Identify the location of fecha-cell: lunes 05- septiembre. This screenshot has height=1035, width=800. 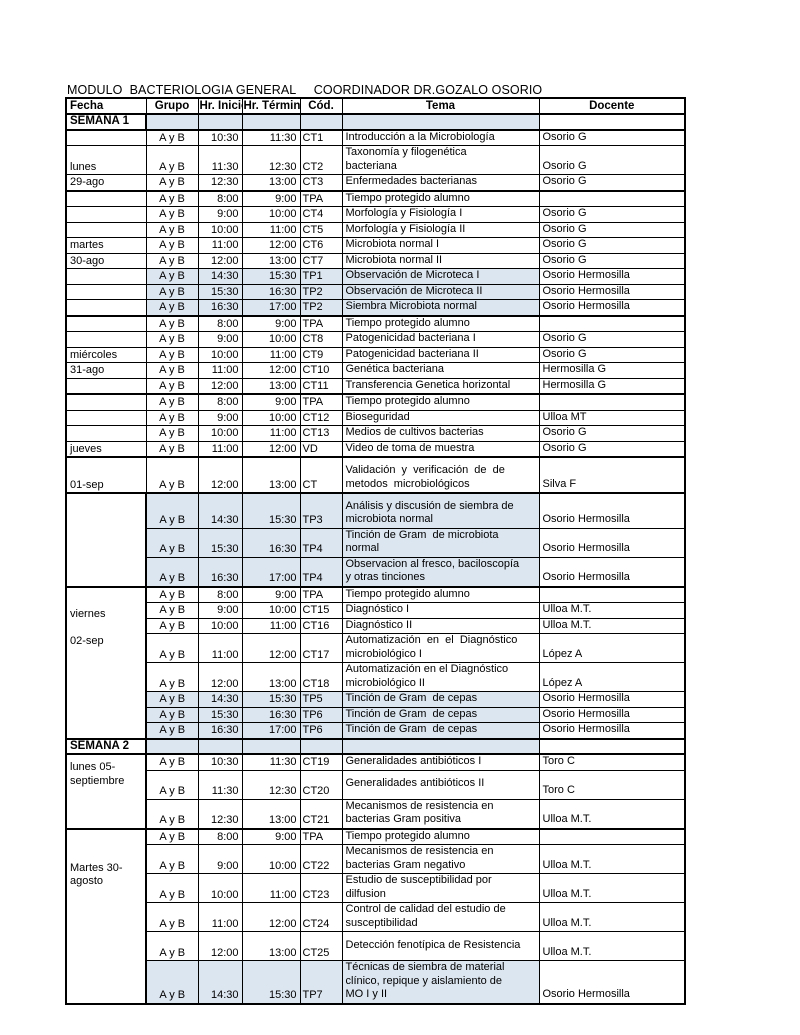
(106, 791).